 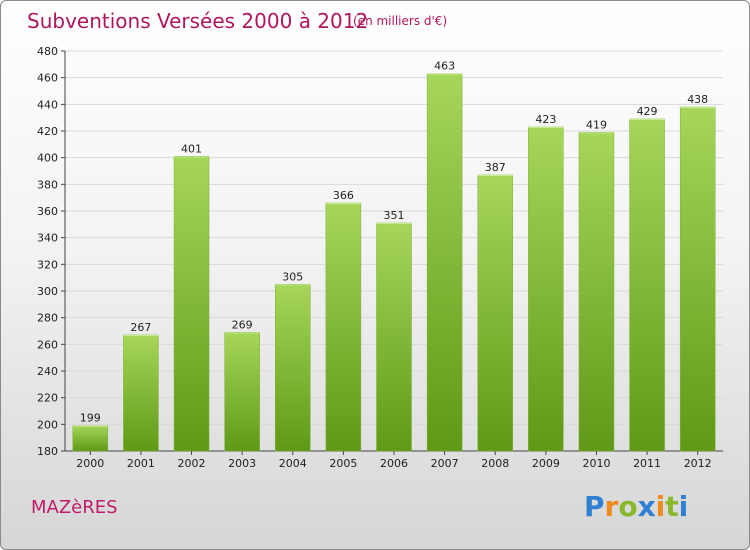 What do you see at coordinates (47, 291) in the screenshot?
I see `y-tick-label: 300` at bounding box center [47, 291].